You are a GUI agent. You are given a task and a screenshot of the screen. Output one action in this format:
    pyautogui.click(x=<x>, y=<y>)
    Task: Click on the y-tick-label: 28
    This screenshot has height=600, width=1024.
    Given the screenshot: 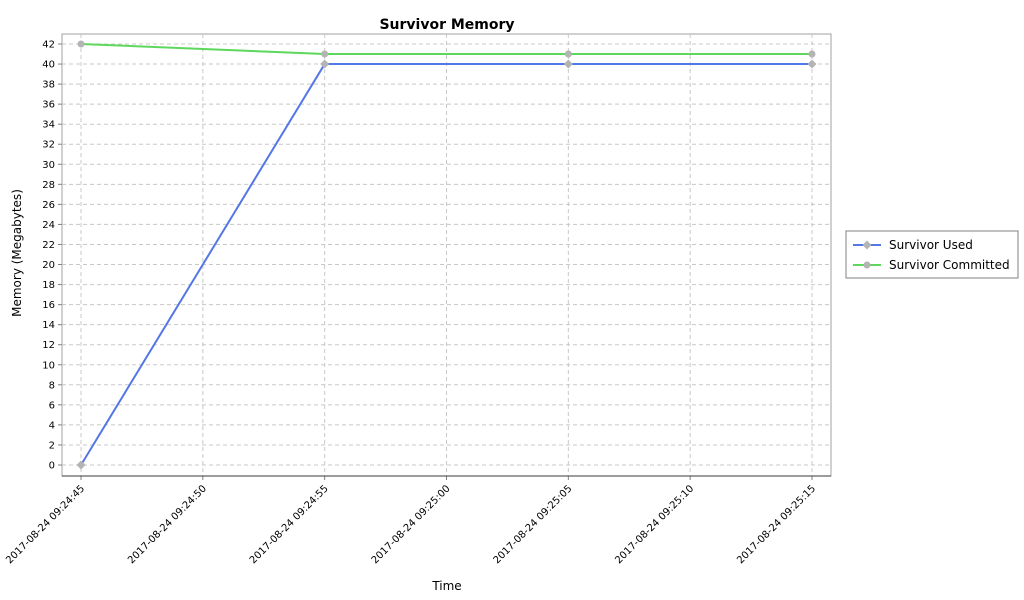 What is the action you would take?
    pyautogui.click(x=48, y=185)
    